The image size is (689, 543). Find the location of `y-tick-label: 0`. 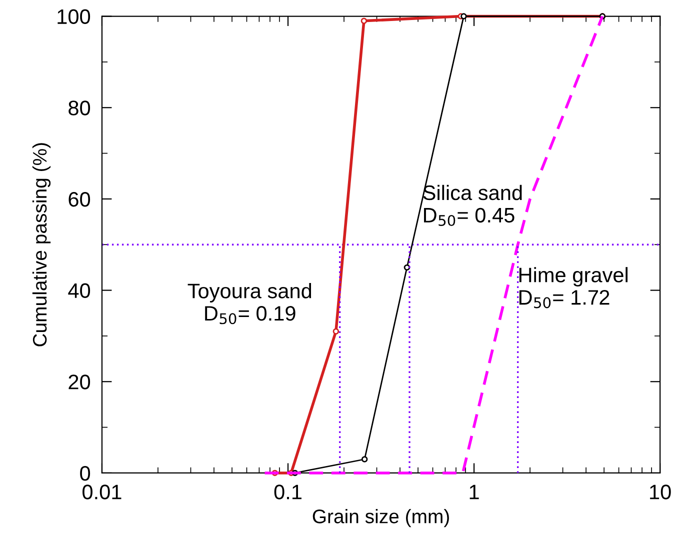

y-tick-label: 0 is located at coordinates (85, 473).